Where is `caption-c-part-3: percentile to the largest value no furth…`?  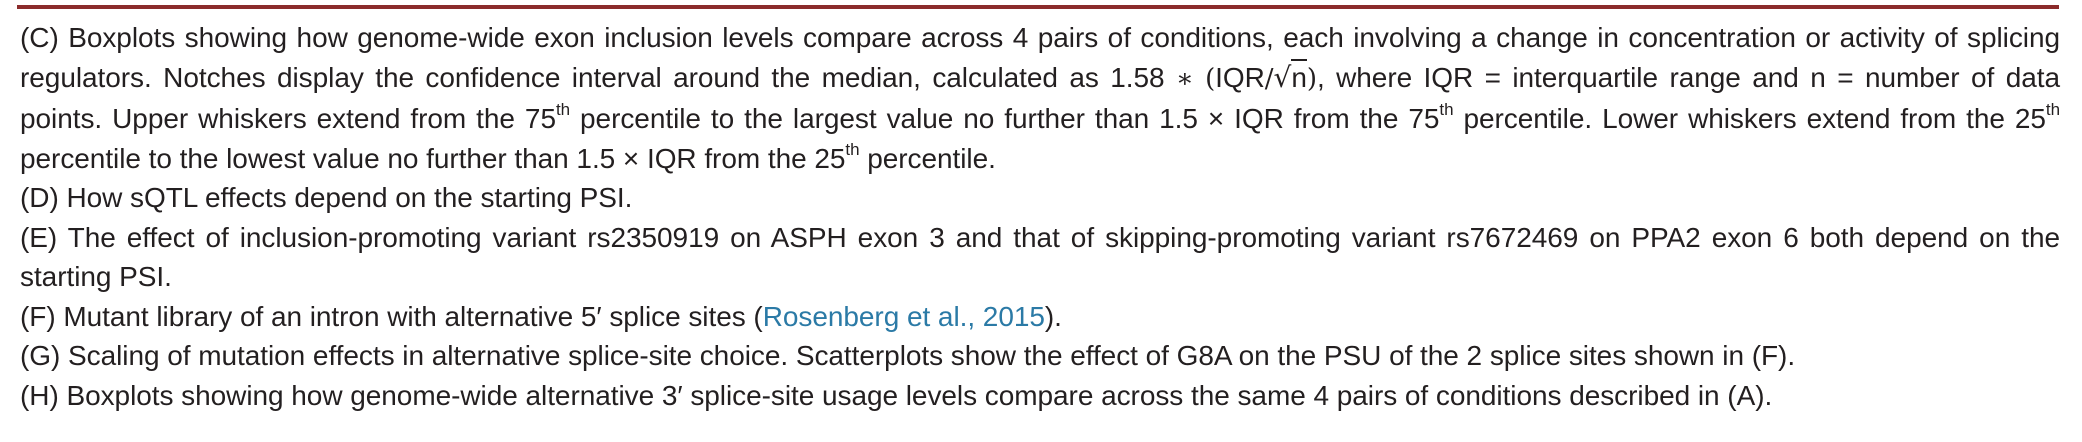
caption-c-part-3: percentile to the largest value no furth… is located at coordinates (1005, 118).